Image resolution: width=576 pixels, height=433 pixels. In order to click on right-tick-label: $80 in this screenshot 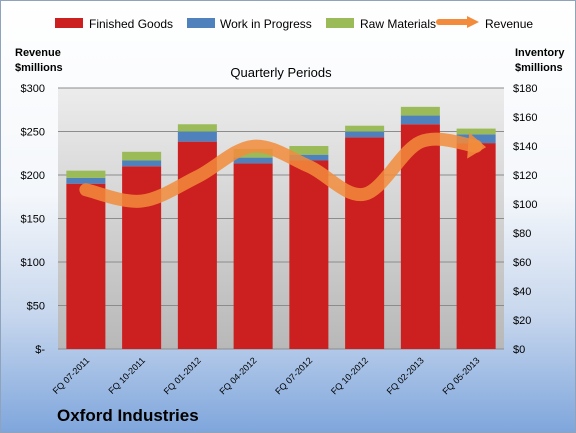, I will do `click(522, 234)`.